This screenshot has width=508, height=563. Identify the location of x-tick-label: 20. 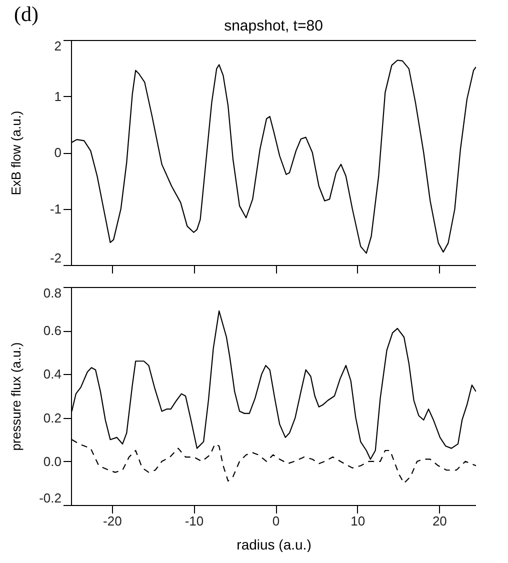
(439, 521).